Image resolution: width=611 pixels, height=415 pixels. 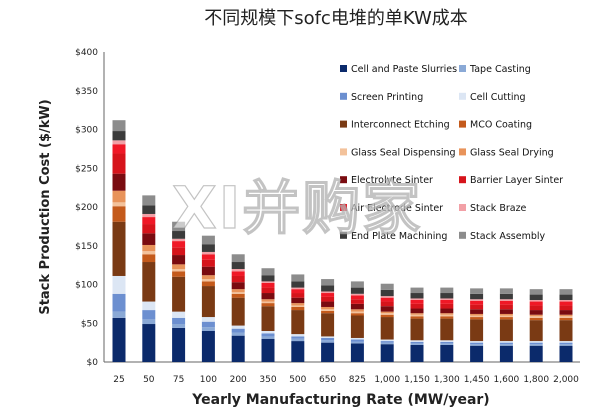 I want to click on y-tick-label: $400, so click(x=86, y=53).